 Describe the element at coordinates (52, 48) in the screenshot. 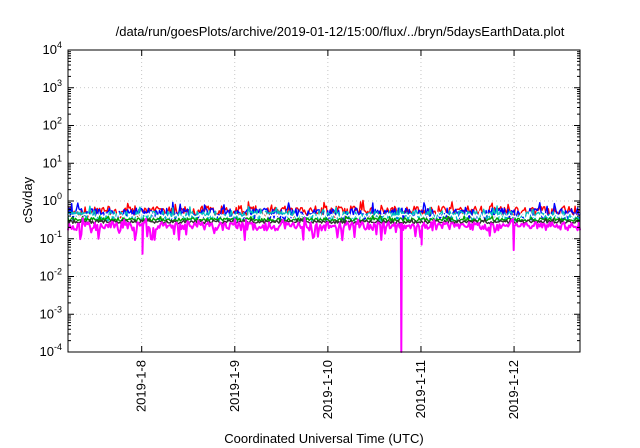

I see `y-tick-label: 10⁴` at that location.